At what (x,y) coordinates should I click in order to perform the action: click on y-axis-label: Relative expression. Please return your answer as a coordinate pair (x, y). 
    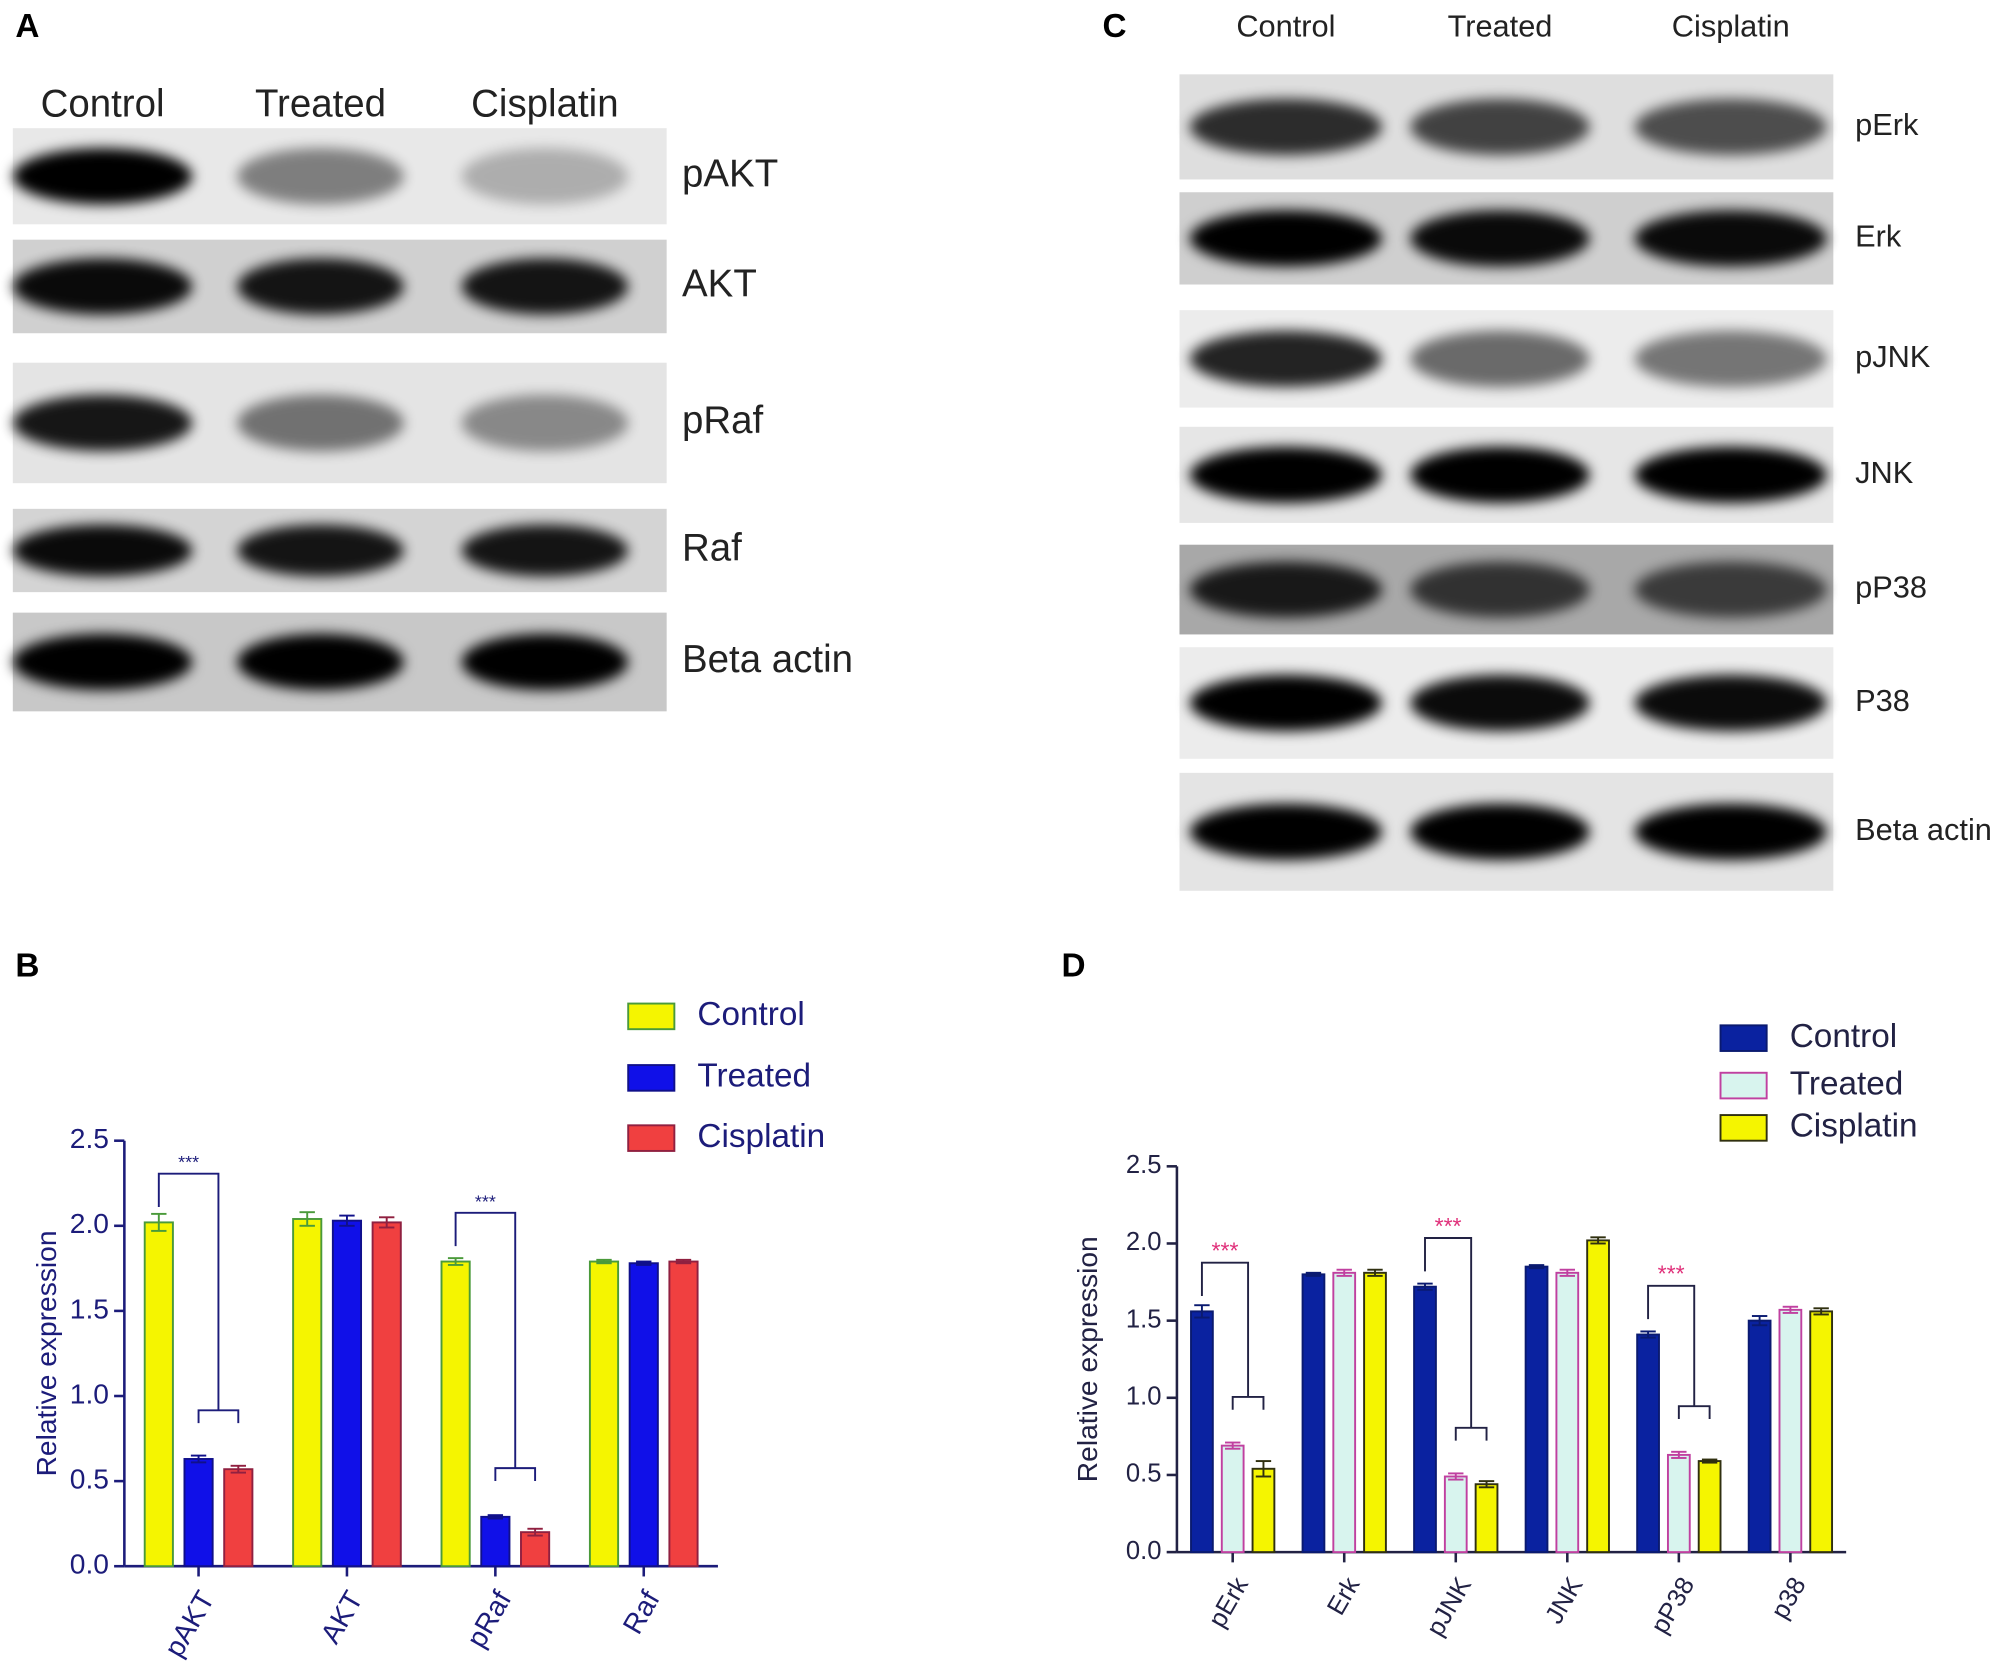
    Looking at the image, I should click on (46, 1353).